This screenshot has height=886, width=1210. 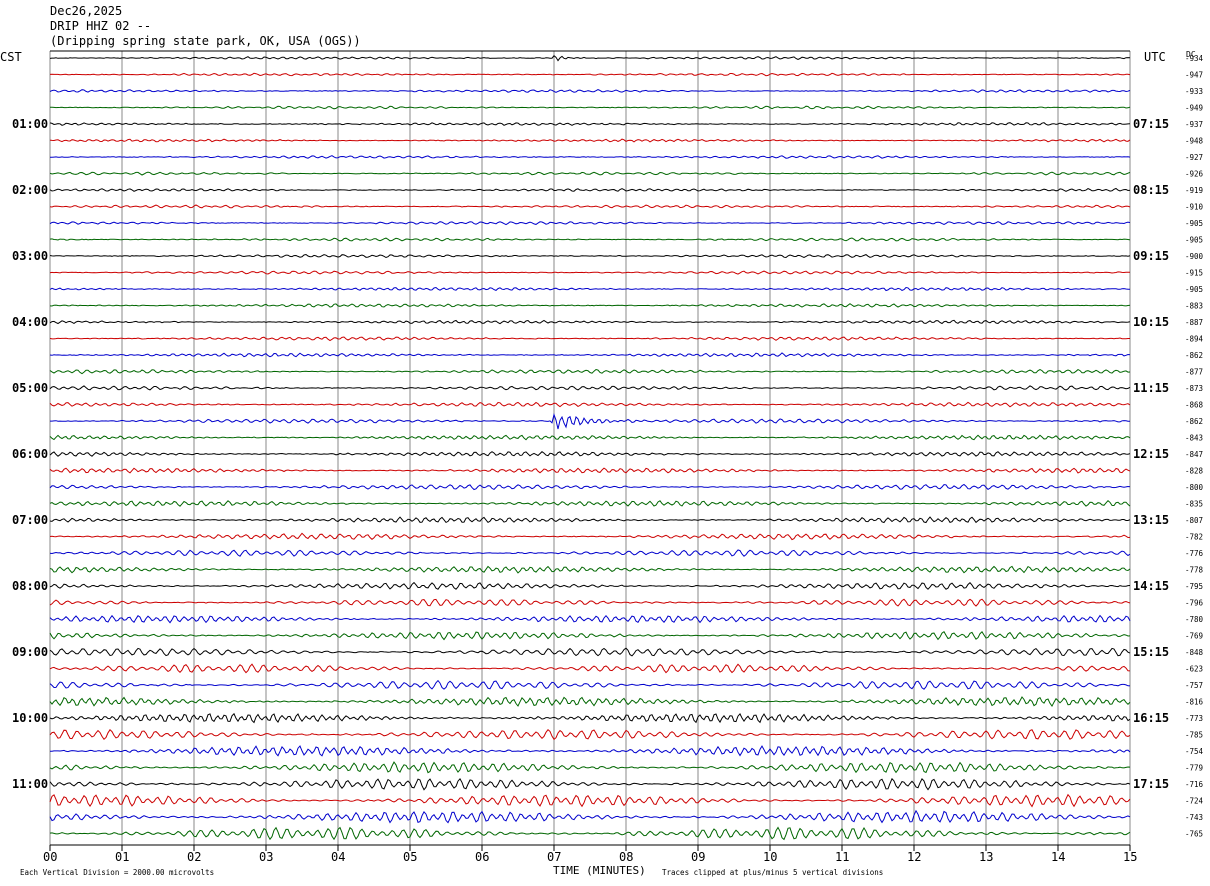 What do you see at coordinates (1194, 388) in the screenshot?
I see `dc-offset-label: -873` at bounding box center [1194, 388].